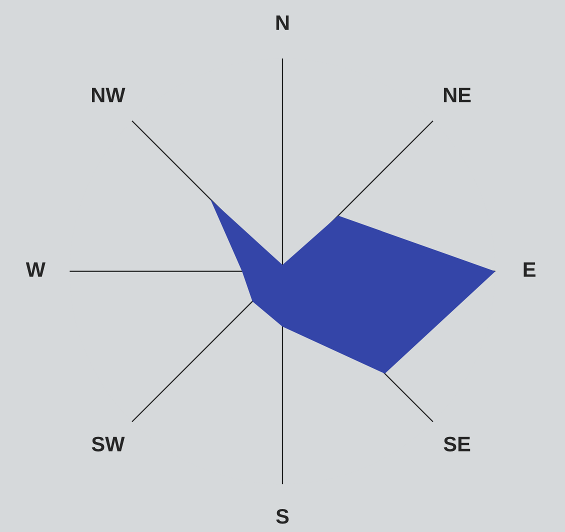  Describe the element at coordinates (282, 23) in the screenshot. I see `spoke-label: N` at that location.